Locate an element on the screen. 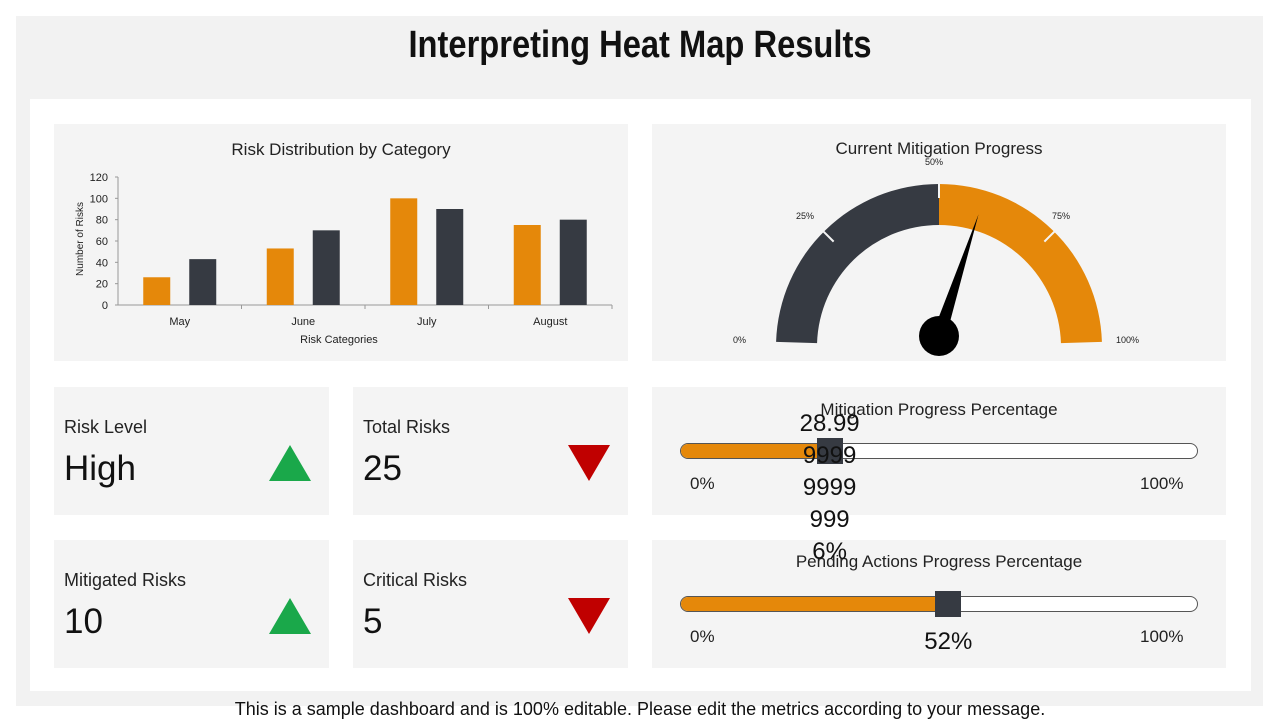  kpi-value: High is located at coordinates (100, 468).